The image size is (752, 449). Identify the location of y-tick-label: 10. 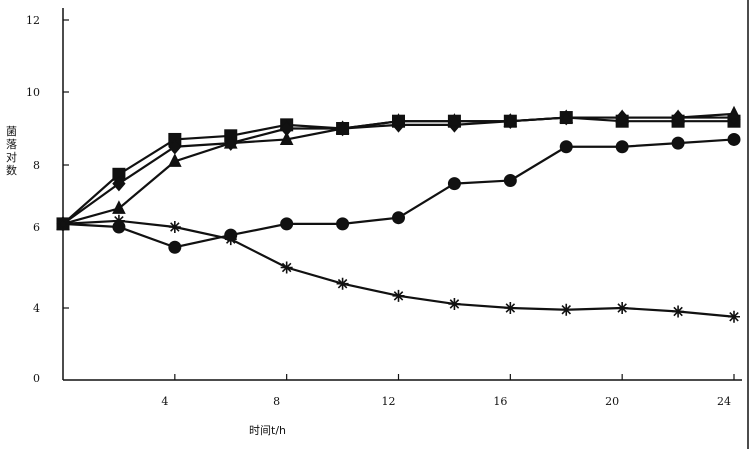
(33, 92).